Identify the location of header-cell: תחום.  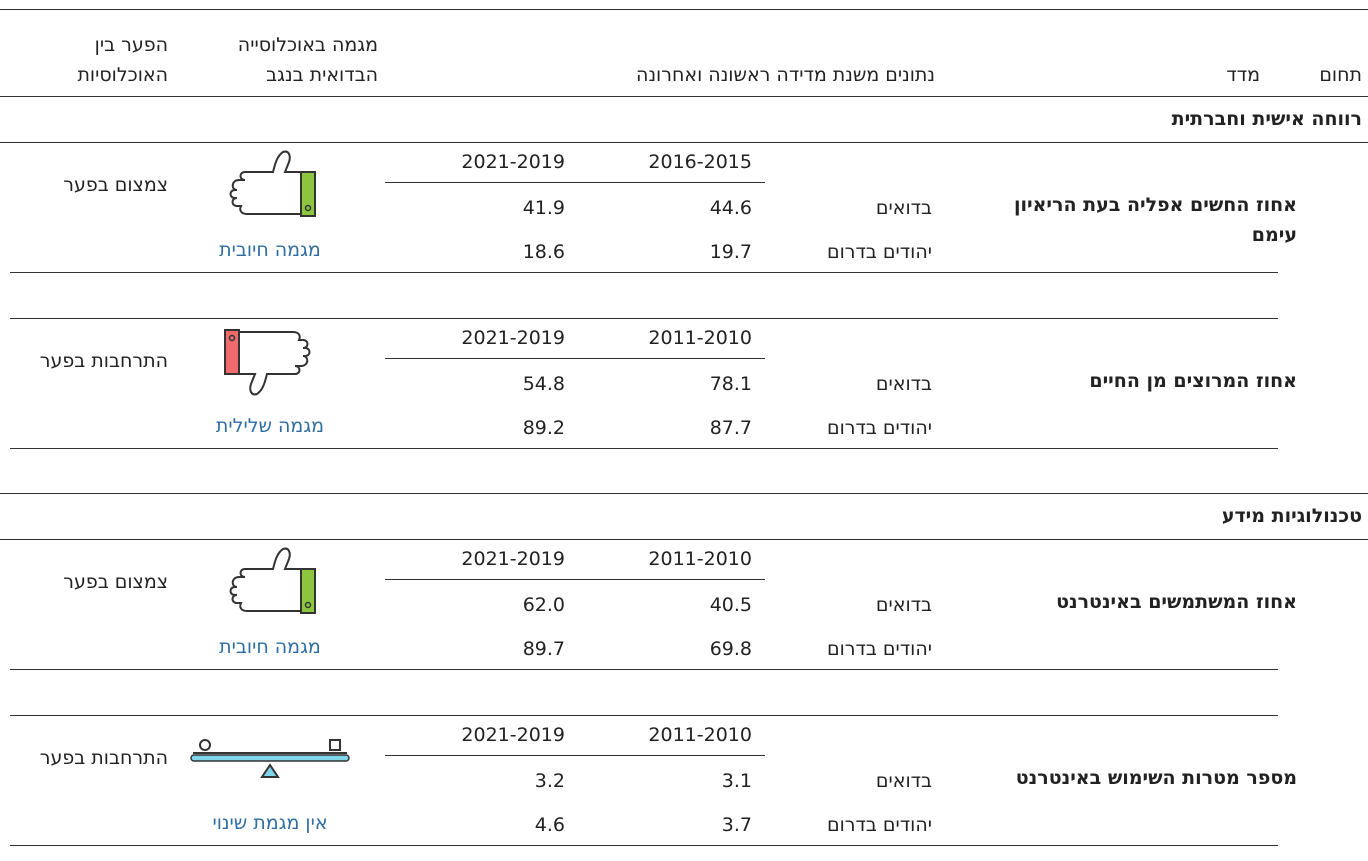
(1340, 75).